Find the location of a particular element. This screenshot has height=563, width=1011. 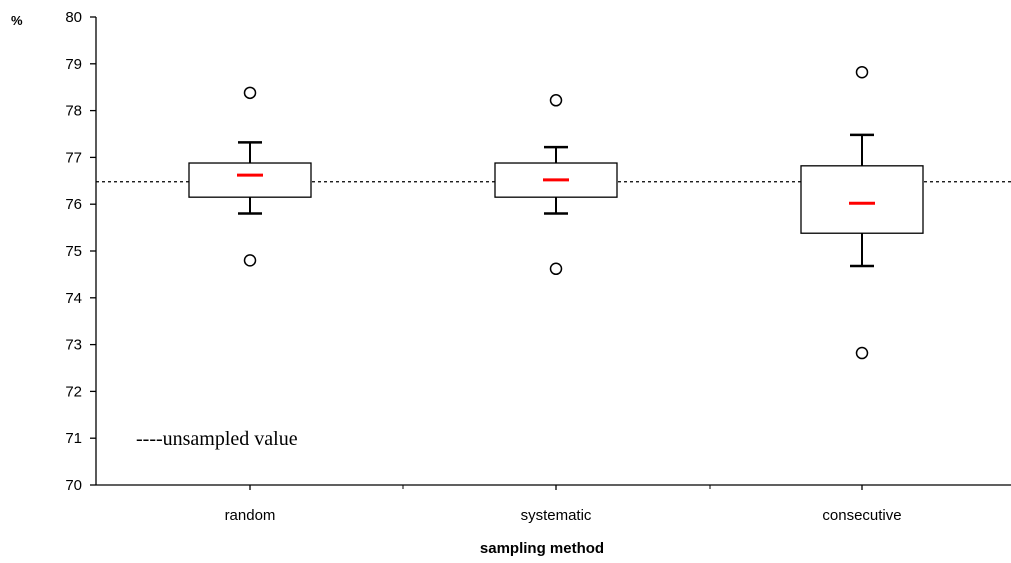

y-tick-label: 80 is located at coordinates (73, 17).